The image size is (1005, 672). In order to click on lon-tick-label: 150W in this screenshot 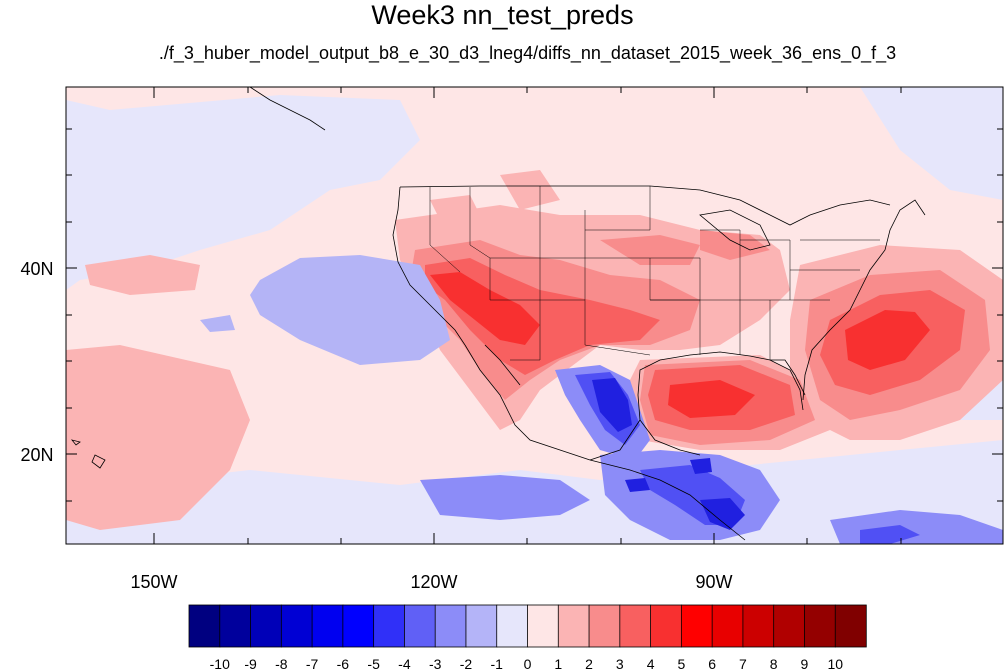, I will do `click(153, 582)`.